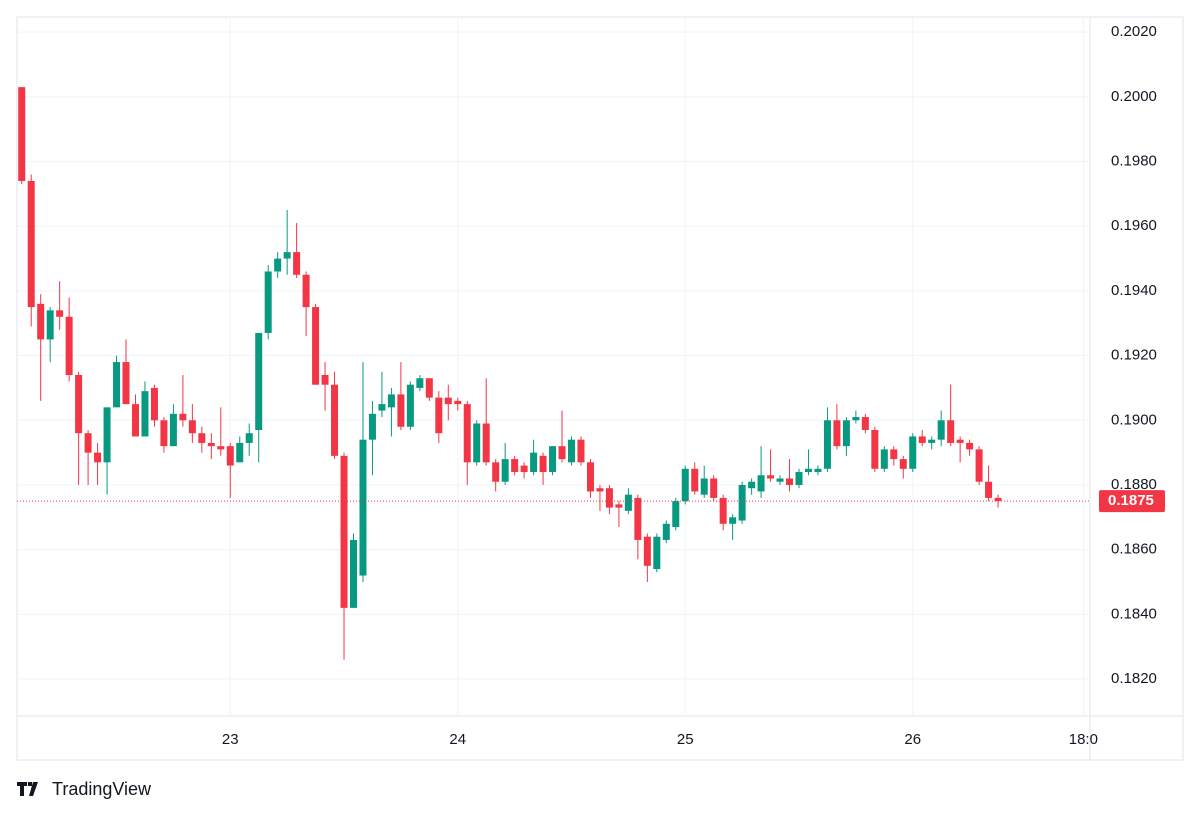  Describe the element at coordinates (230, 739) in the screenshot. I see `x-tick-label: 23` at that location.